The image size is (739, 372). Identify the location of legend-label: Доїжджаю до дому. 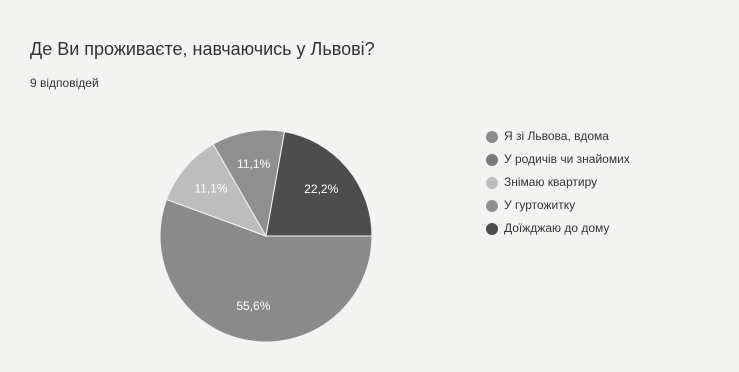
(556, 228).